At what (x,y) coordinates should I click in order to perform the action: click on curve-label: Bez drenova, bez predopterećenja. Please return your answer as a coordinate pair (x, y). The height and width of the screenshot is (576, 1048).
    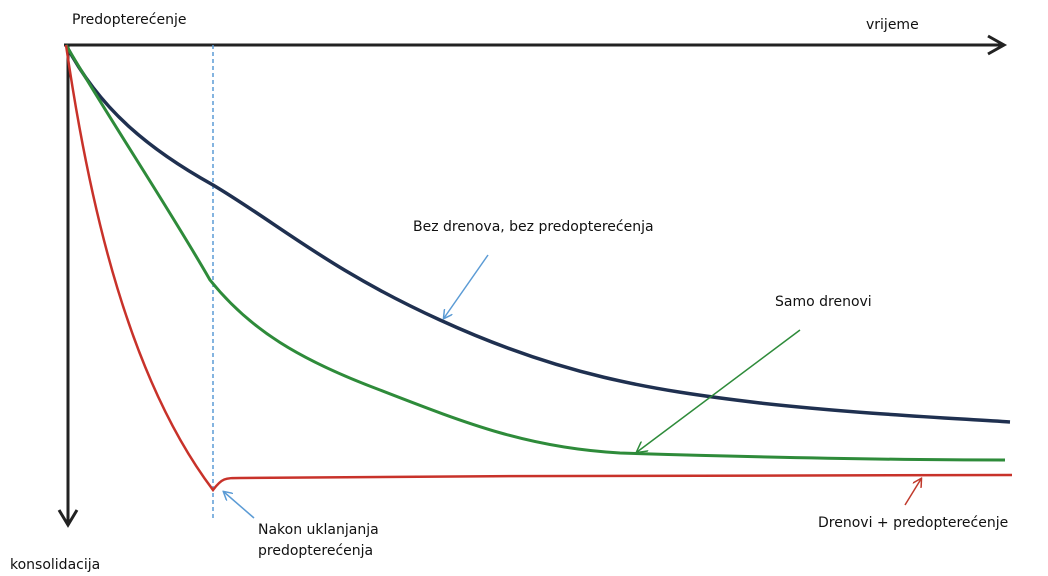
    Looking at the image, I should click on (533, 227).